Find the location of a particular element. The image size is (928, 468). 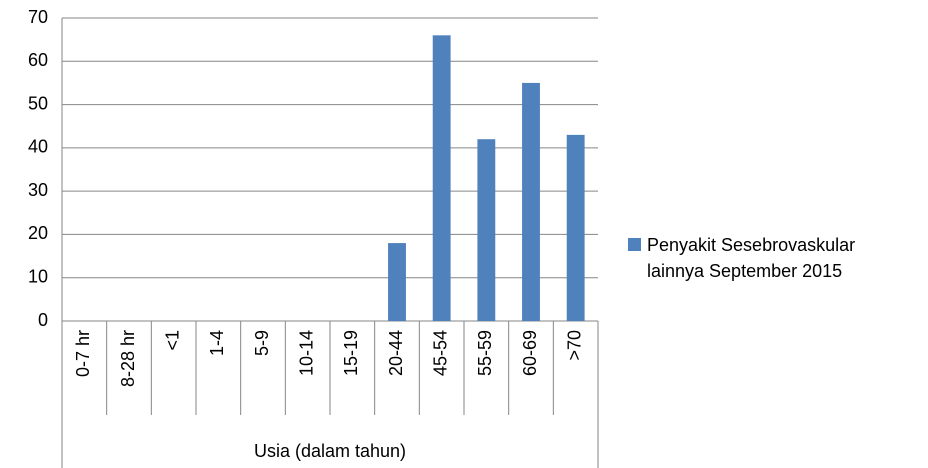

y-tick-label: 40 is located at coordinates (38, 147).